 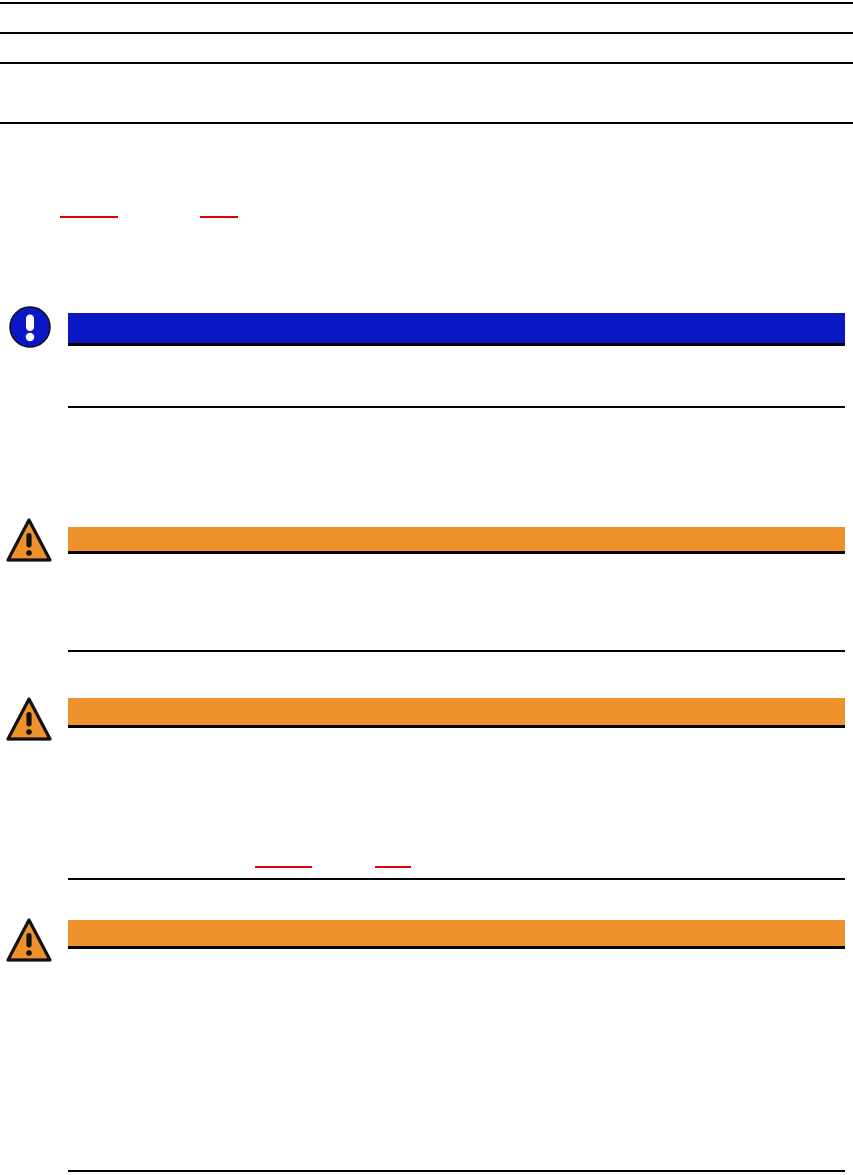 I want to click on warning-1-separator-rule, so click(x=456, y=651).